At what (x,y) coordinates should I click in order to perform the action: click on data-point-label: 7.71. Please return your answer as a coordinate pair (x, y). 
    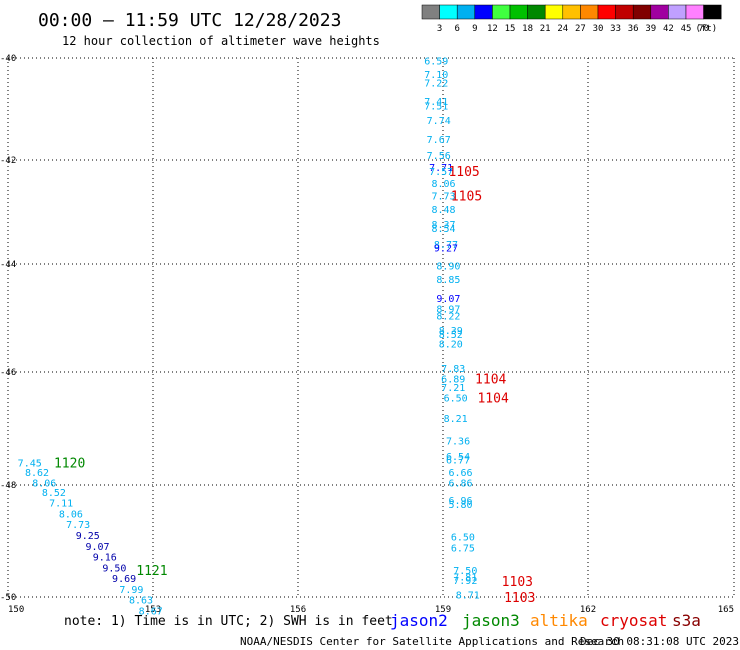
    Looking at the image, I should click on (441, 168).